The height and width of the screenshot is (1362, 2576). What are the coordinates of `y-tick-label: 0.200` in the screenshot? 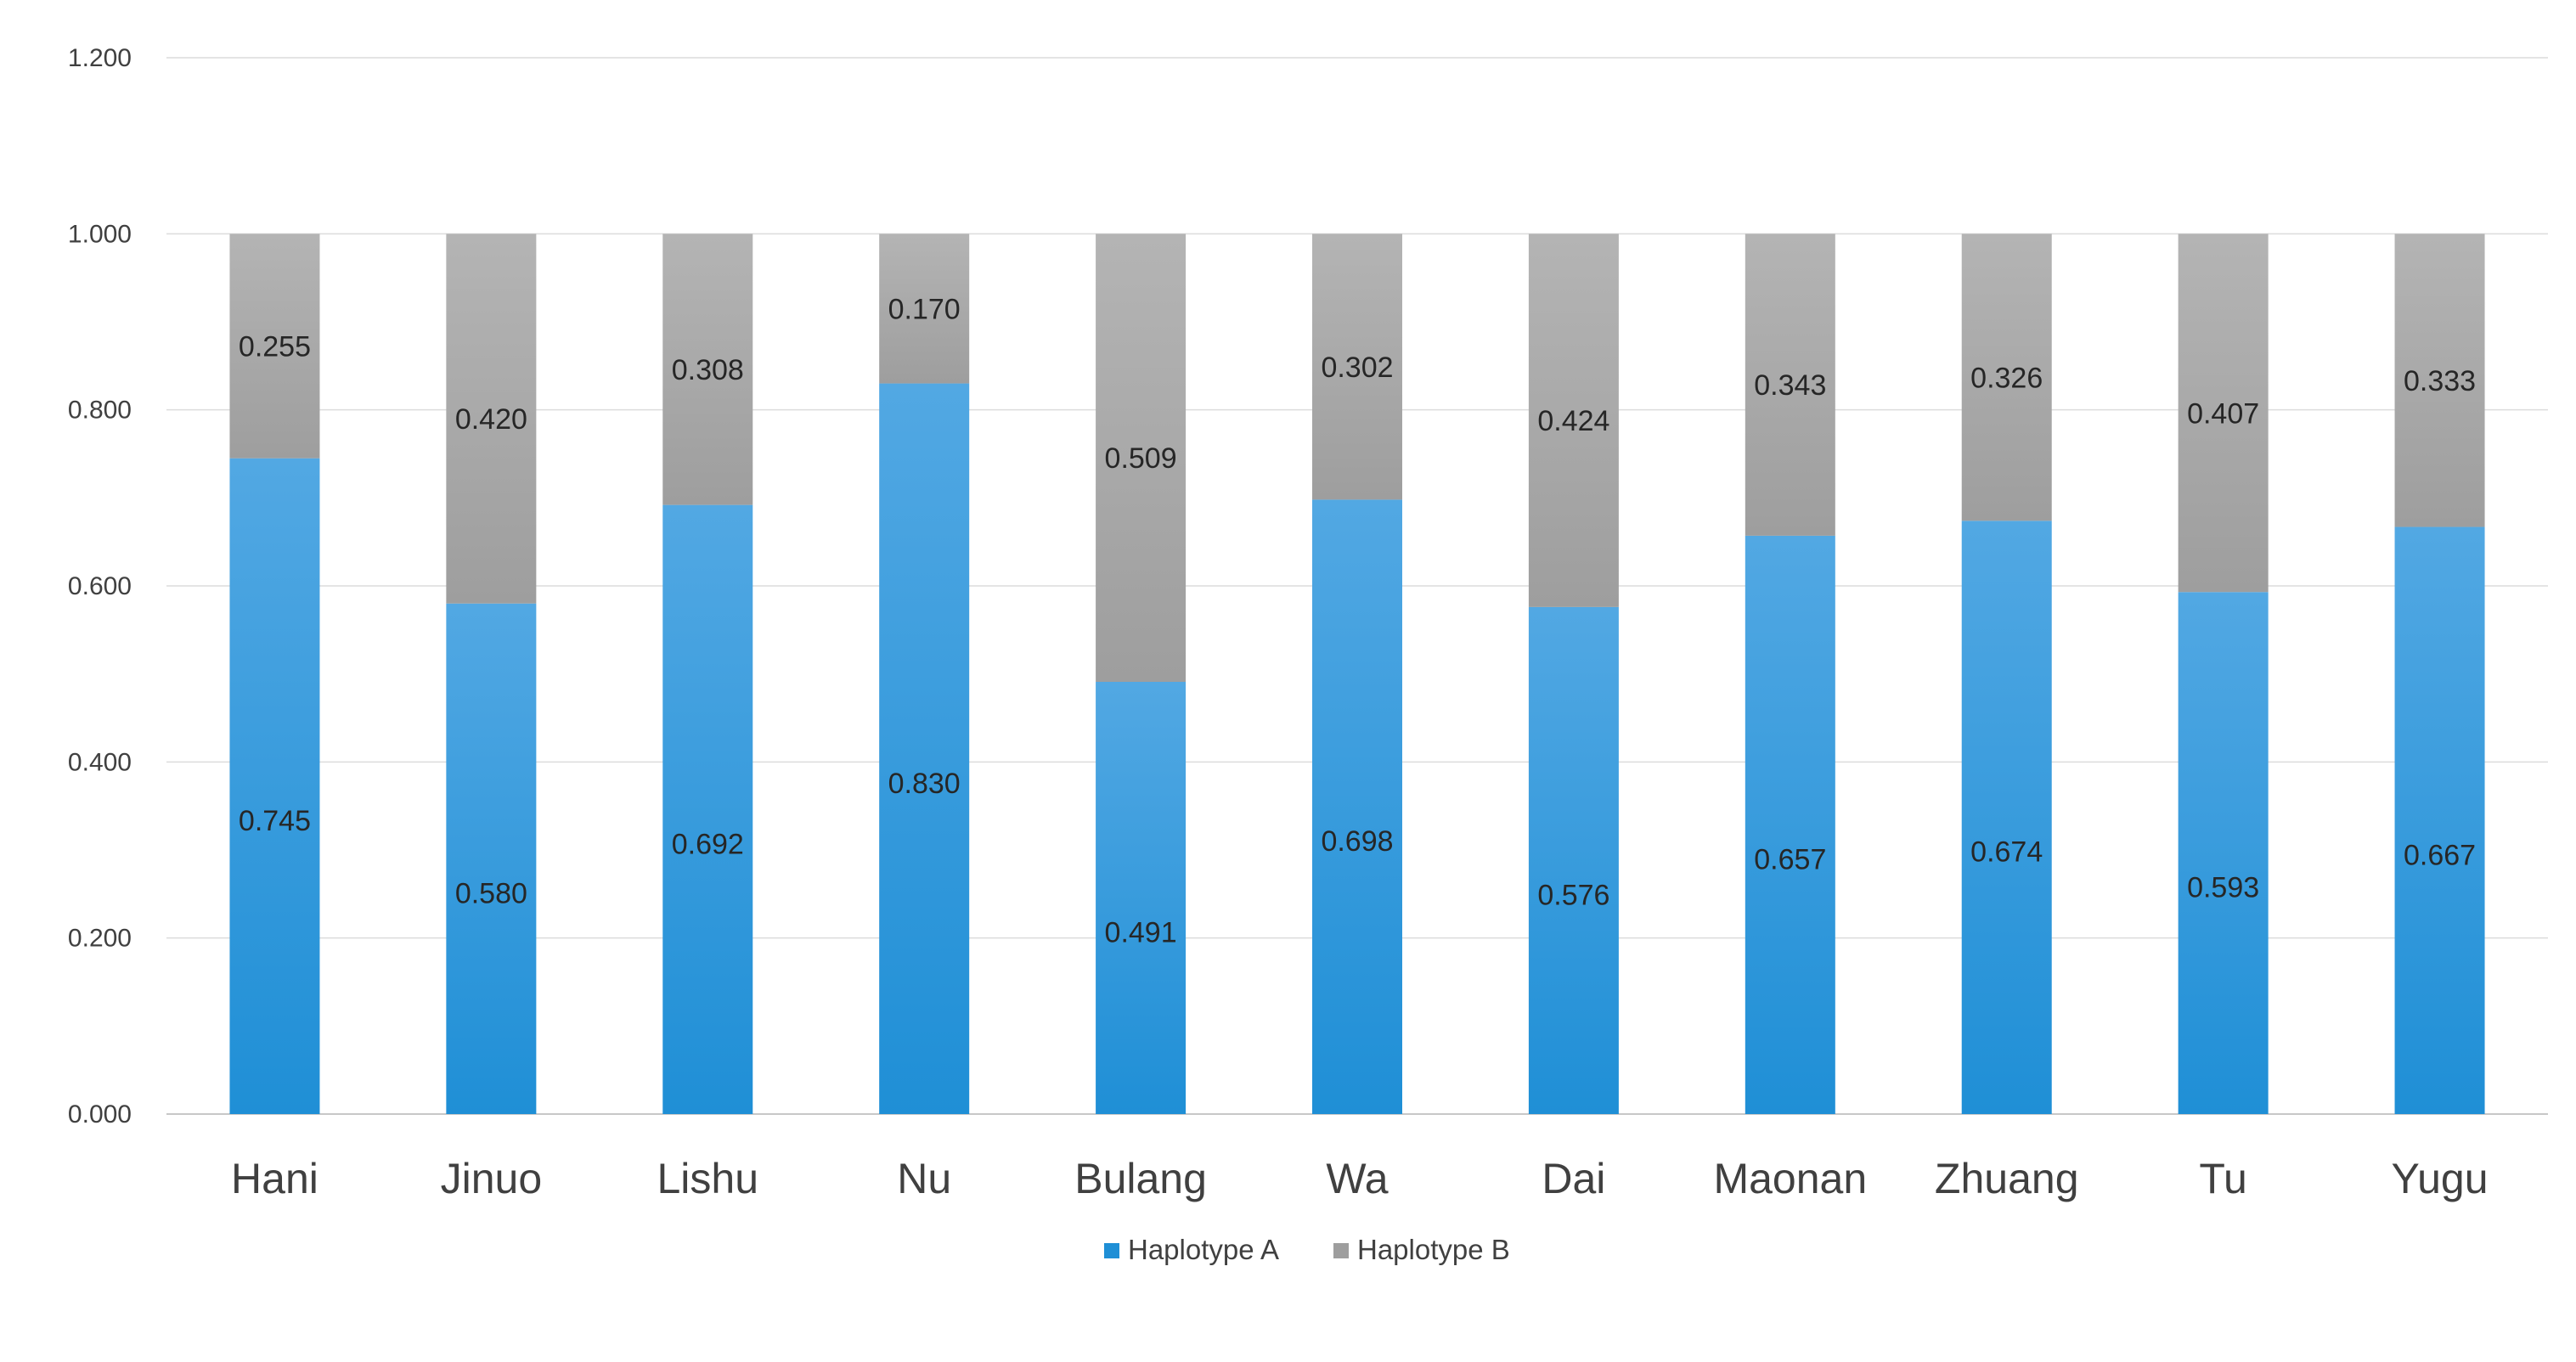 It's located at (100, 939).